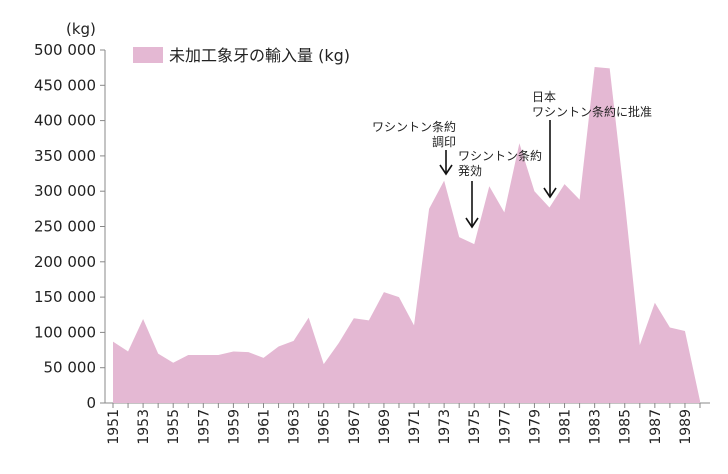 Image resolution: width=728 pixels, height=474 pixels. I want to click on x-tick-label: 1987, so click(656, 427).